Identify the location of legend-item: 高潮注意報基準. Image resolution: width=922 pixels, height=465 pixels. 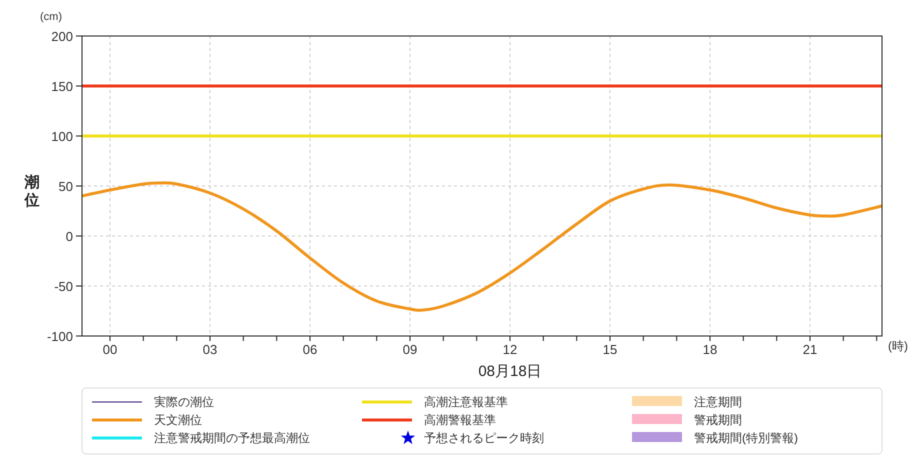
(435, 402).